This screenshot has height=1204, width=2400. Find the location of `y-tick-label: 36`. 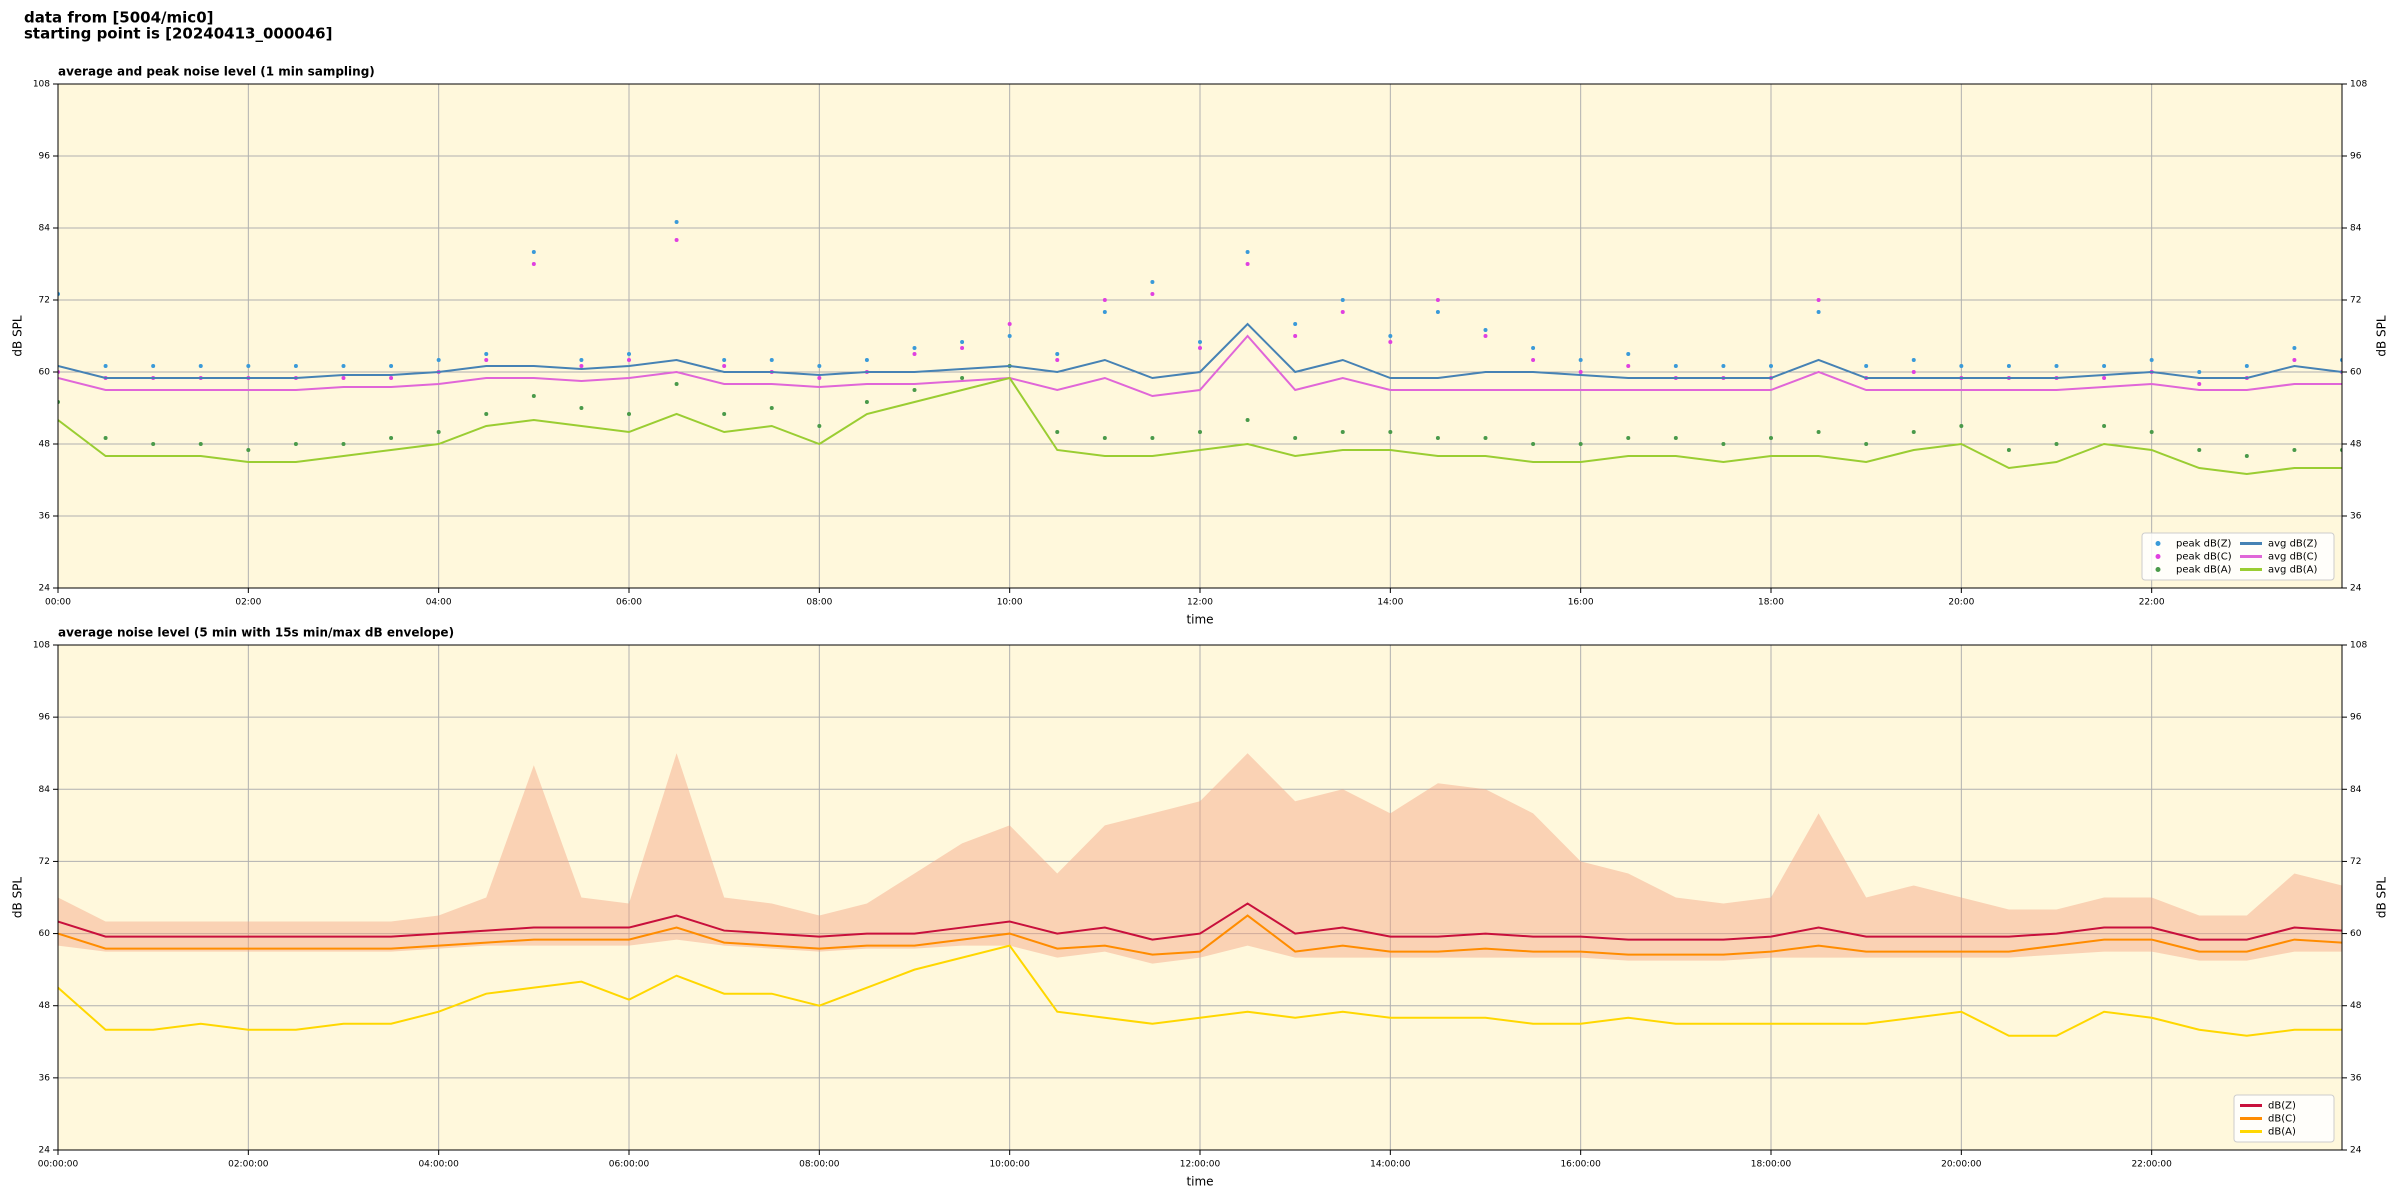

y-tick-label: 36 is located at coordinates (2356, 517).